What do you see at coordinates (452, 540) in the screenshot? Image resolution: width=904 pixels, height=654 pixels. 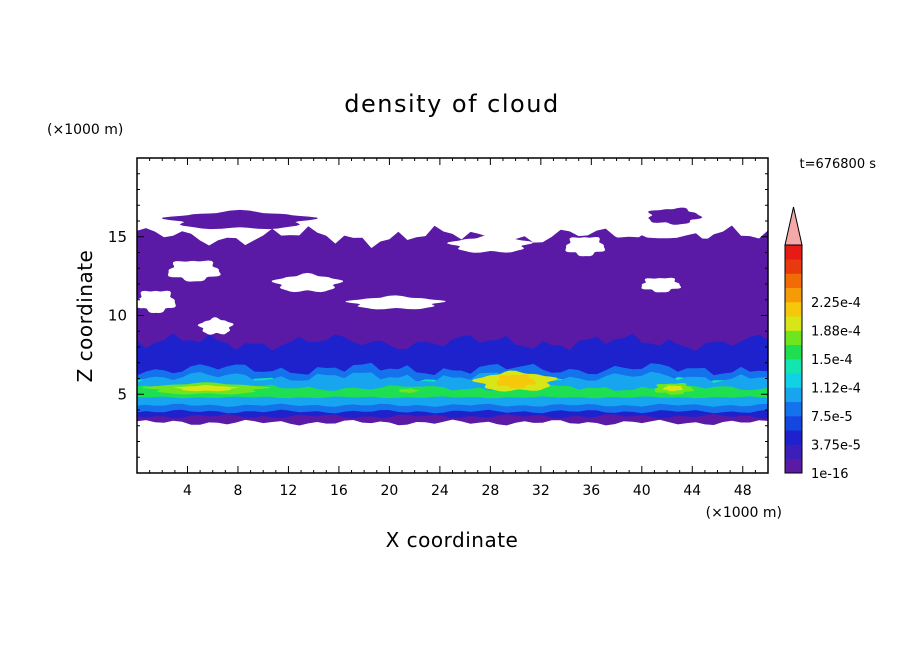 I see `x-axis-label: X coordinate` at bounding box center [452, 540].